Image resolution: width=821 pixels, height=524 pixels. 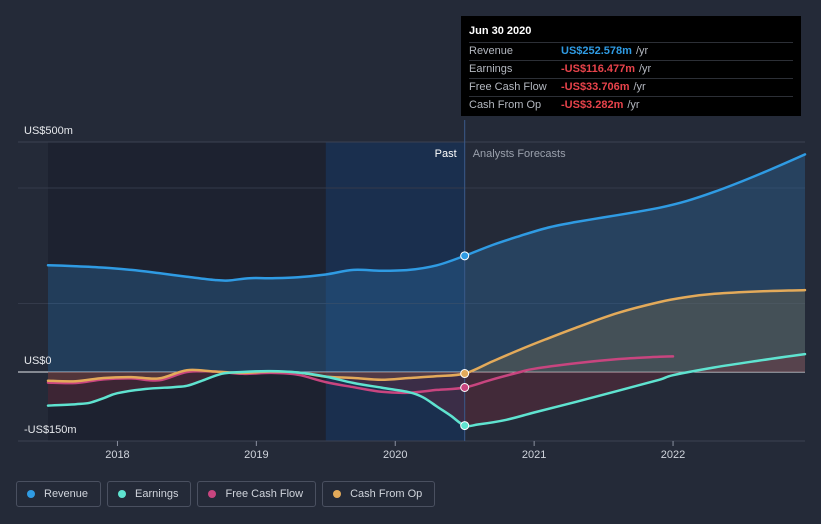 I want to click on x-tick-label: 2019, so click(x=256, y=455).